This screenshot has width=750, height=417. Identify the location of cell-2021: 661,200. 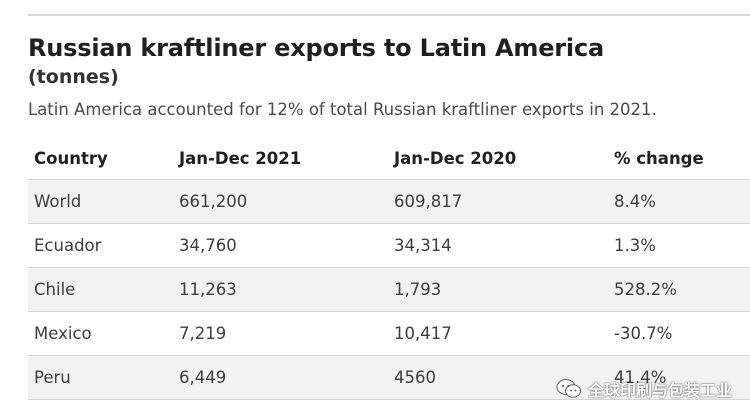
(213, 201).